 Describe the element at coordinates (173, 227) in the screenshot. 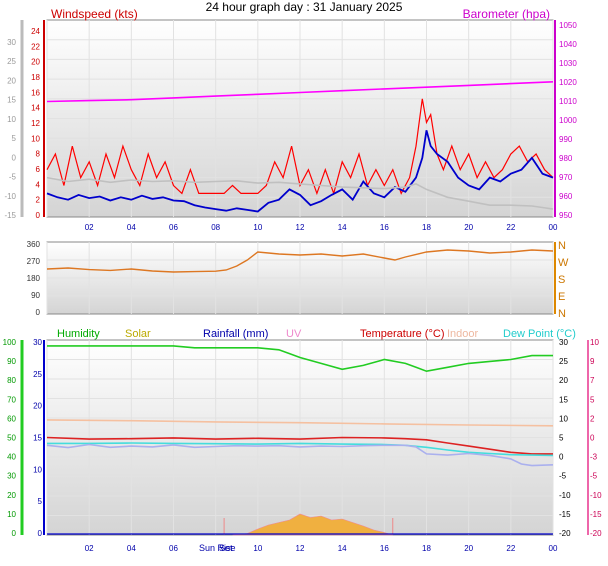

I see `x-tick-label: 06` at that location.